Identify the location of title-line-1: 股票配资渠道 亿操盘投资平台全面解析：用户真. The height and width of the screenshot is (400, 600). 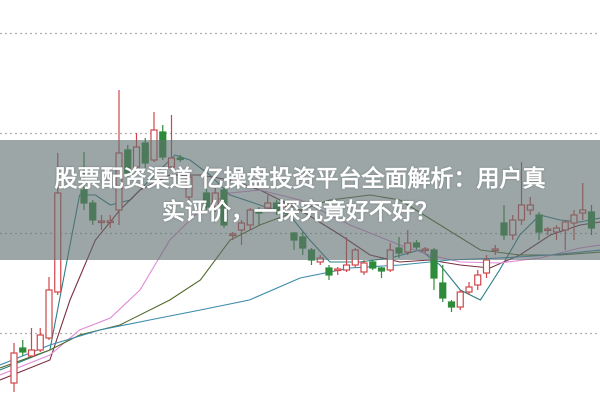
(300, 179).